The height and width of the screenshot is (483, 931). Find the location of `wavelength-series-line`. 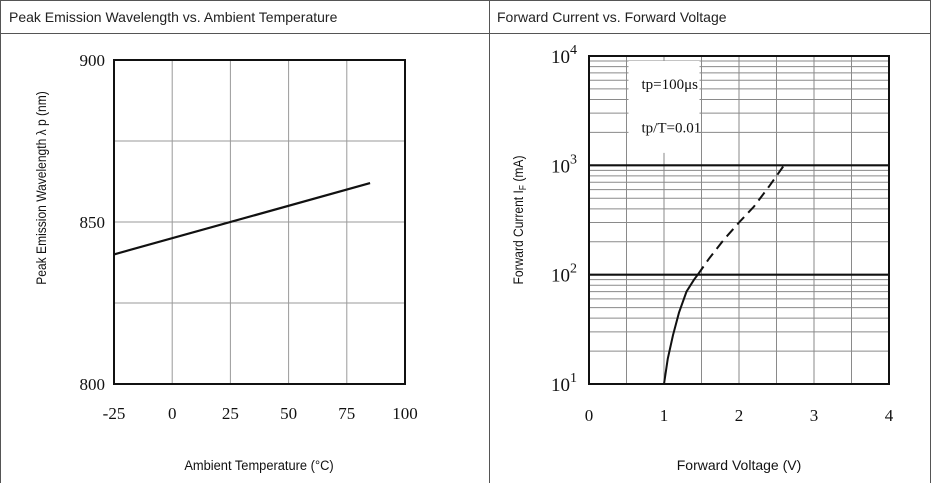

wavelength-series-line is located at coordinates (242, 219).